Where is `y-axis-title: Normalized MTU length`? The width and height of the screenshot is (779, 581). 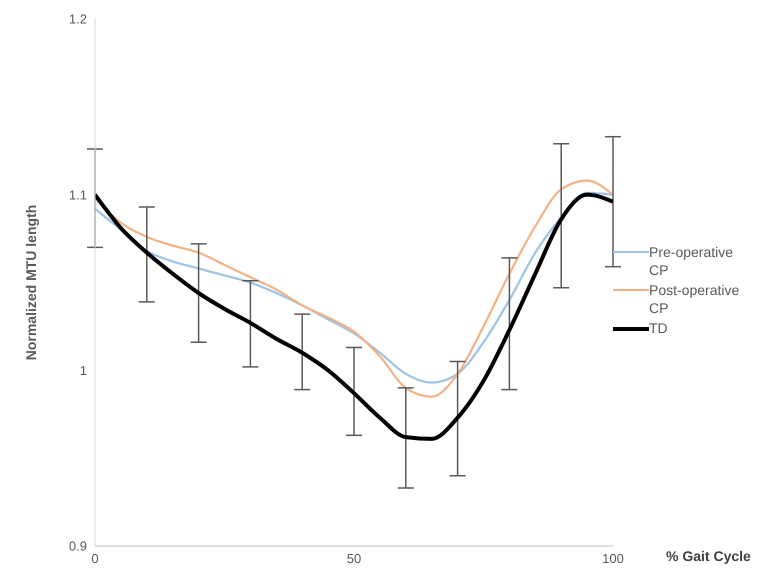
y-axis-title: Normalized MTU length is located at coordinates (30, 282).